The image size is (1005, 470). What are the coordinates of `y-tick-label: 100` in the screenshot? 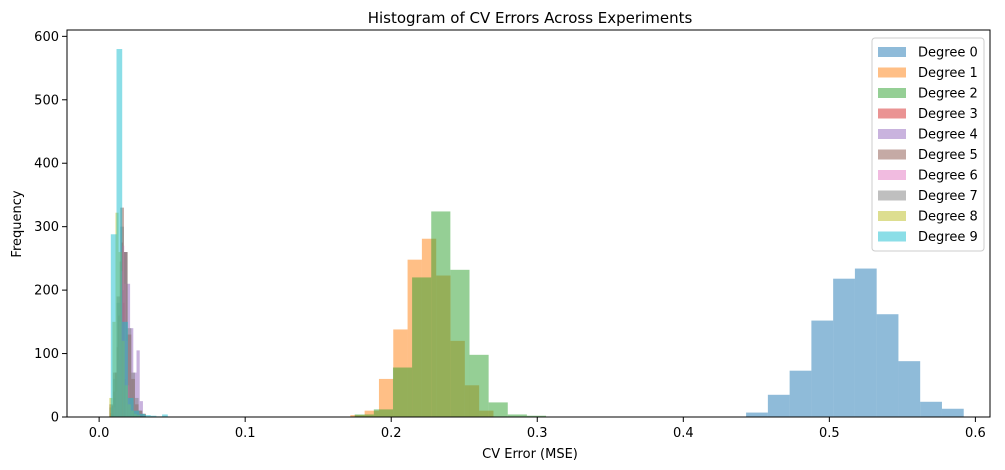 It's located at (46, 354).